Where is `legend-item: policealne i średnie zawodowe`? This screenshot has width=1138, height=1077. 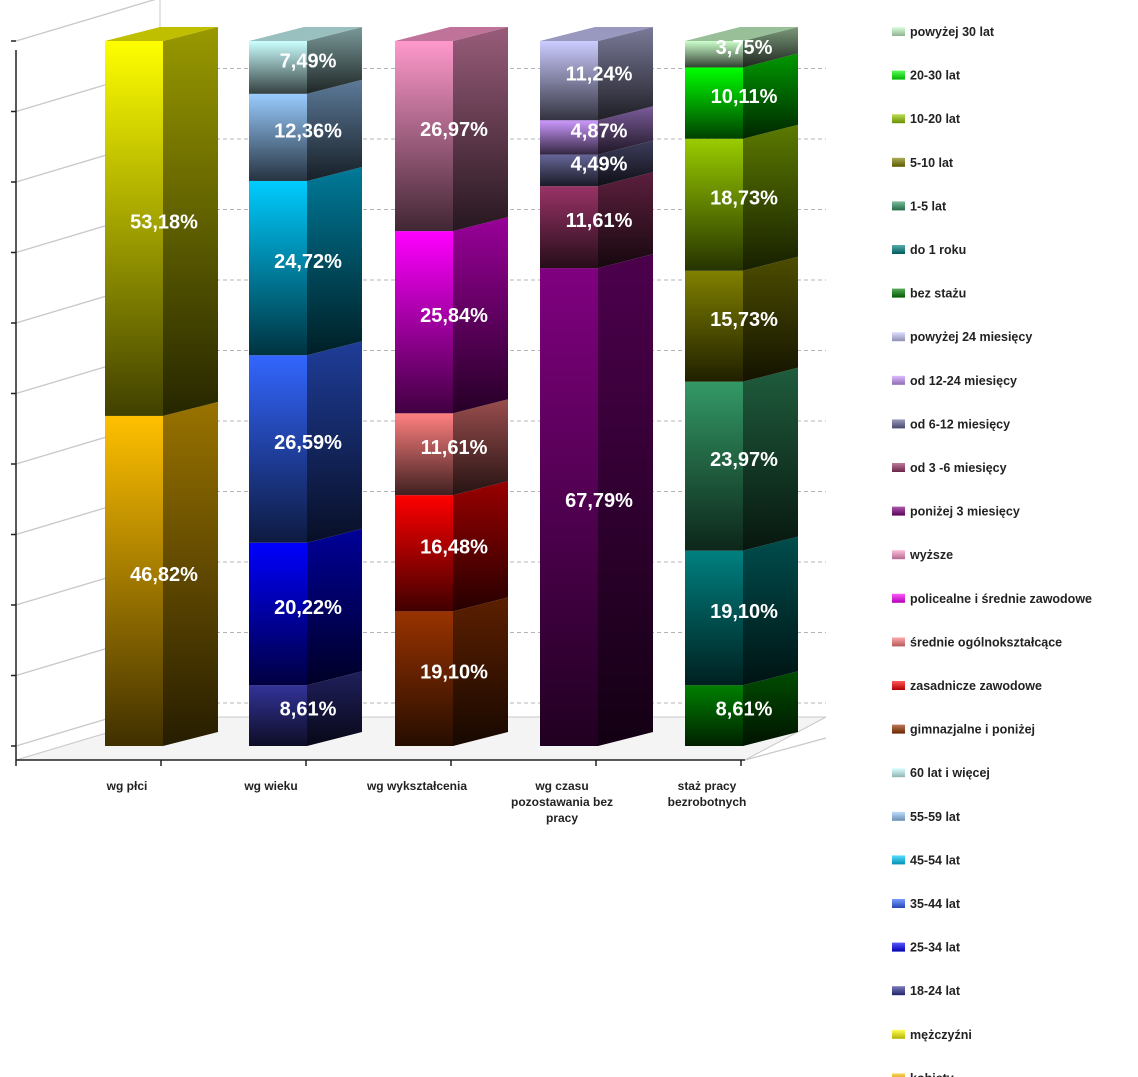 legend-item: policealne i średnie zawodowe is located at coordinates (992, 599).